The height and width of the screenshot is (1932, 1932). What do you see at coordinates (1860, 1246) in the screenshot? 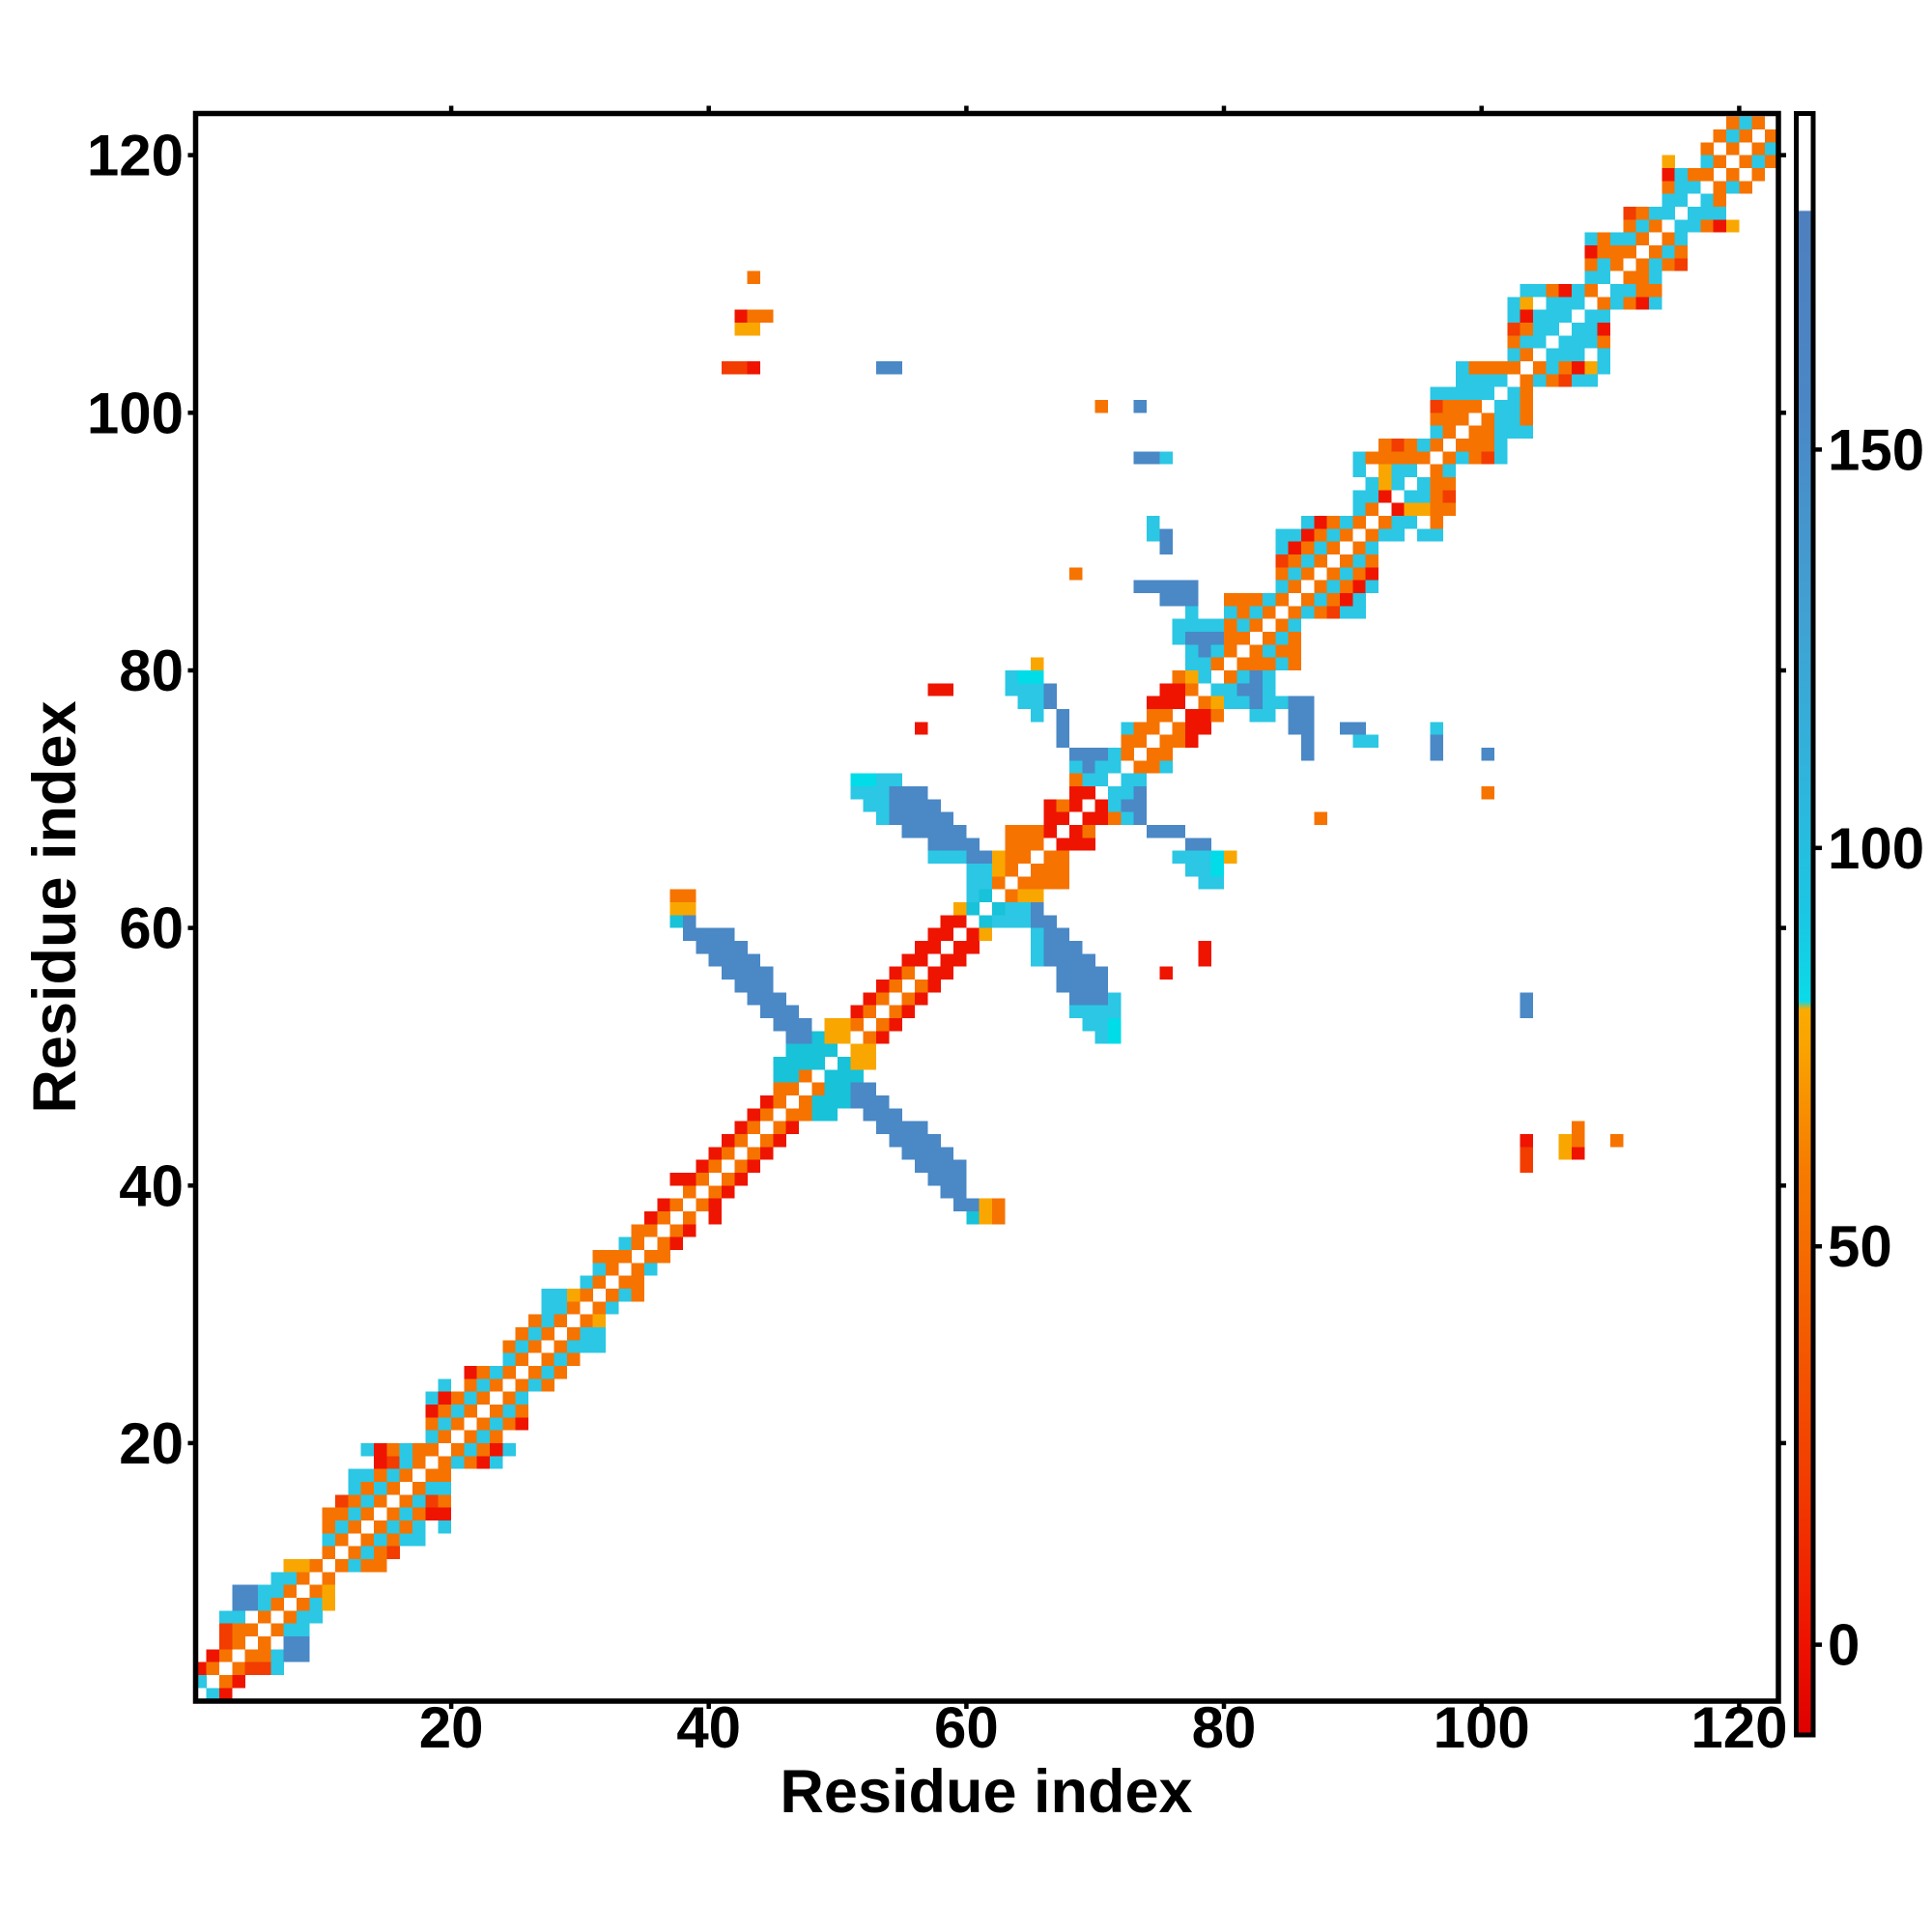
I see `svg-text: 50` at bounding box center [1860, 1246].